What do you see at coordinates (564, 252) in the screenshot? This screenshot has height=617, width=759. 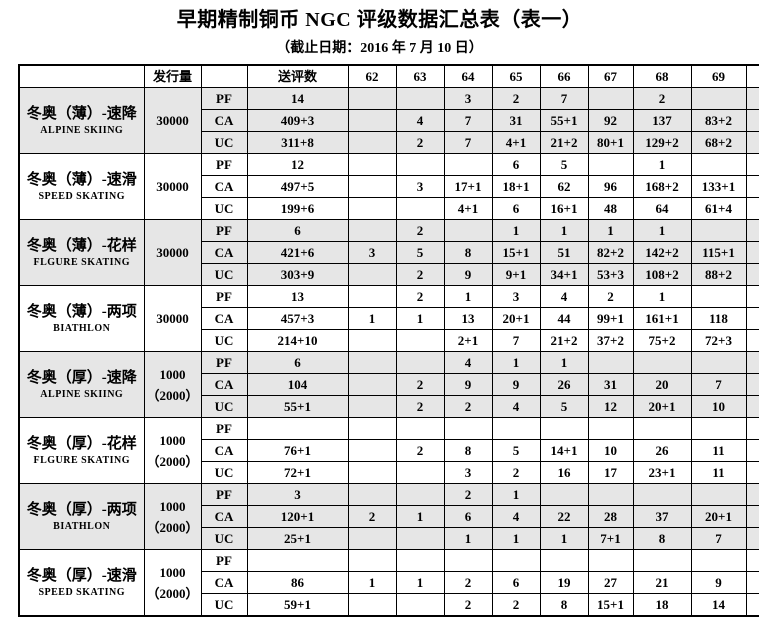 I see `grade-count-cell: 51` at bounding box center [564, 252].